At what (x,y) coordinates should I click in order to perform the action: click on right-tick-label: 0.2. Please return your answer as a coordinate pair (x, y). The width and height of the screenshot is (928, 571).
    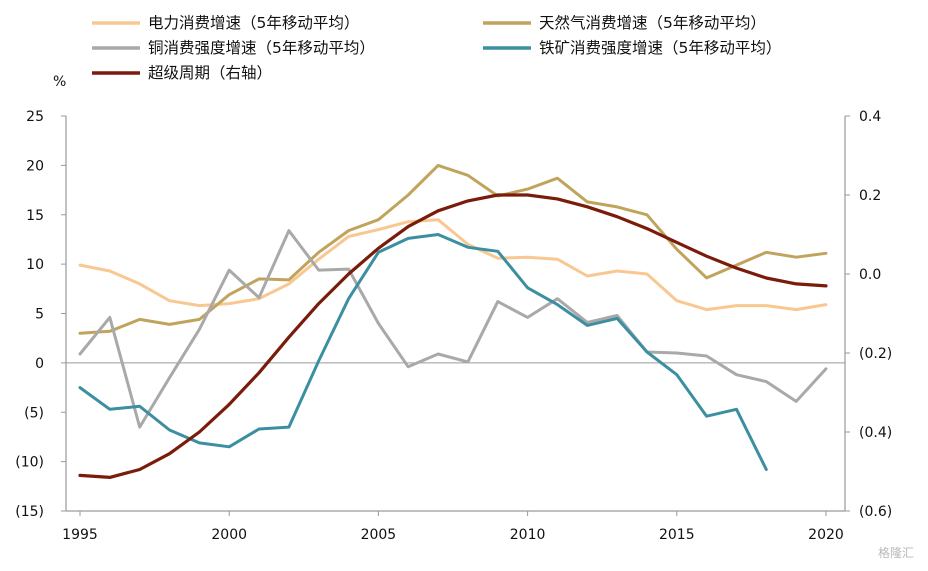
    Looking at the image, I should click on (870, 196).